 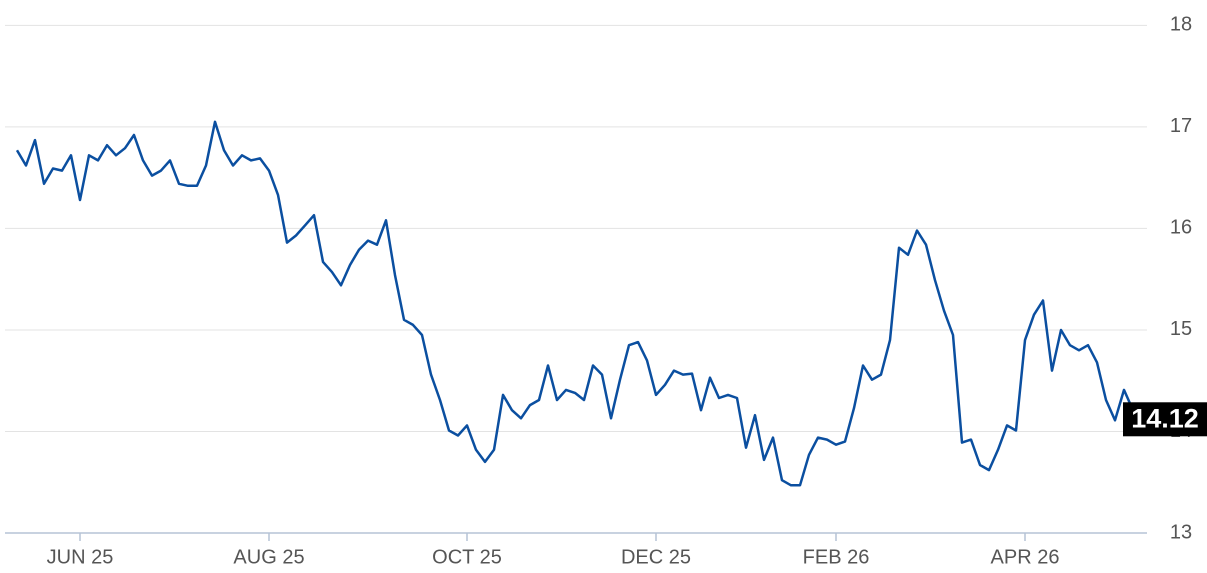 I want to click on y-tick-label: 13, so click(x=1181, y=532).